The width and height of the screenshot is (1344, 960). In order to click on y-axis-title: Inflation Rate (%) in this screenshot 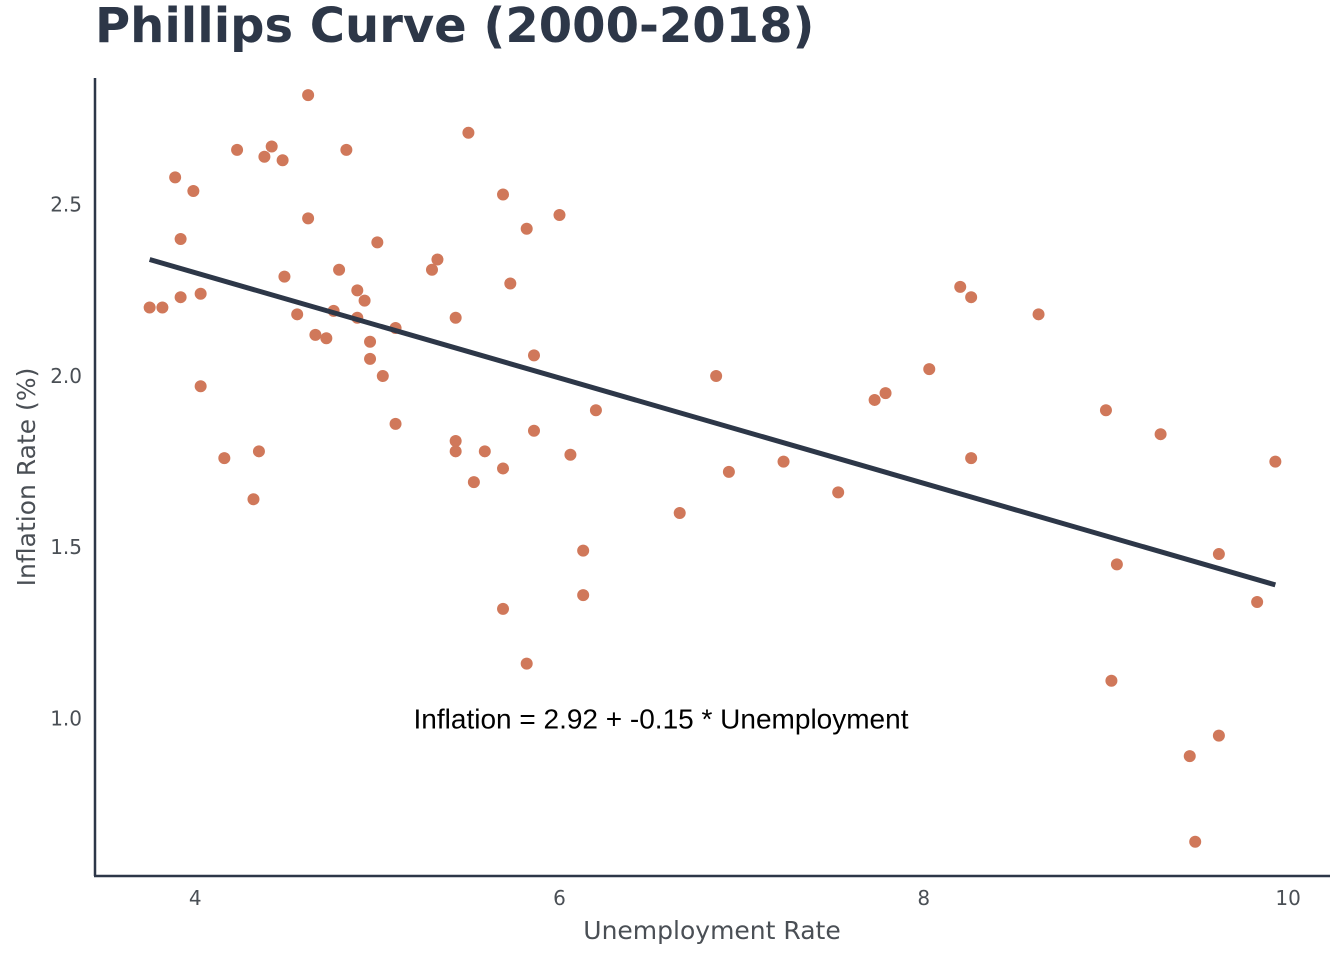, I will do `click(26, 477)`.